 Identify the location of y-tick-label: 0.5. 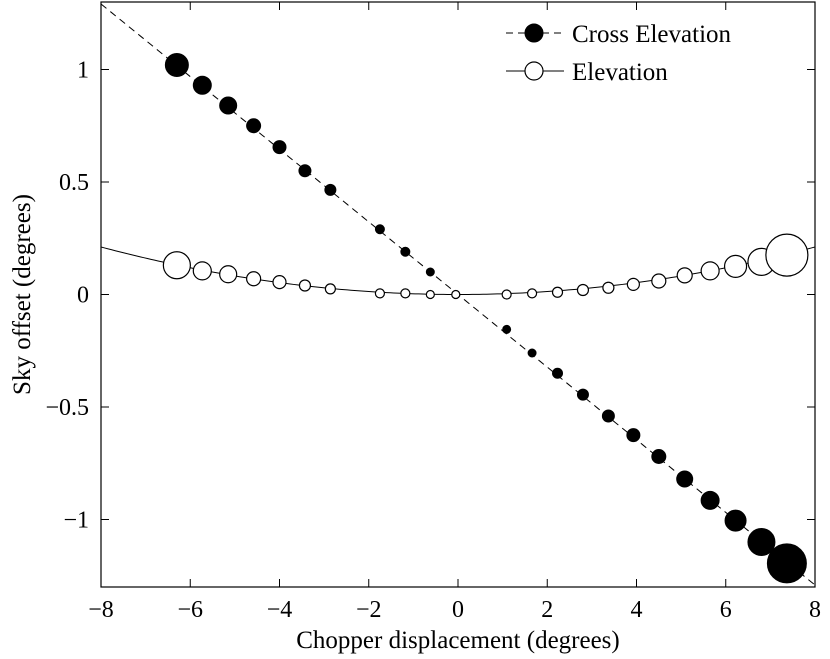
(74, 183).